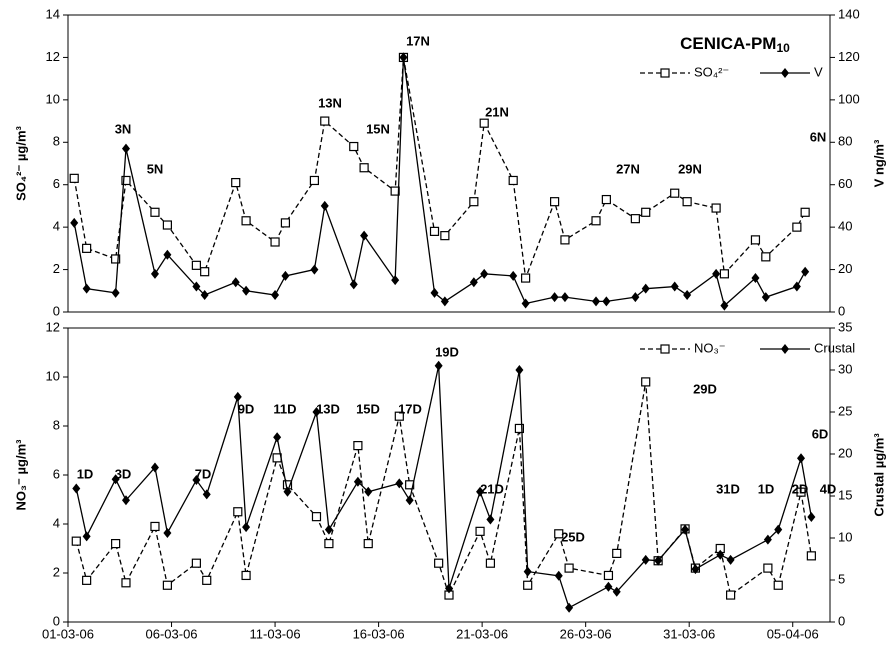 Image resolution: width=893 pixels, height=651 pixels. Describe the element at coordinates (841, 578) in the screenshot. I see `y2-tick-label: 5` at that location.